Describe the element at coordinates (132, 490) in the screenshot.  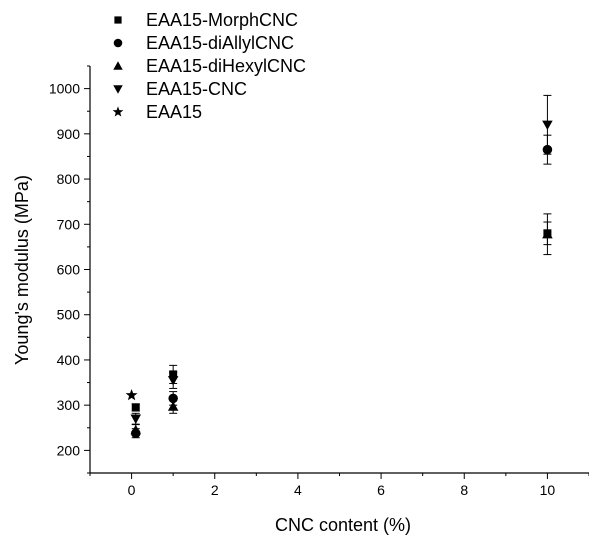
I see `x-tick-label: 0` at that location.